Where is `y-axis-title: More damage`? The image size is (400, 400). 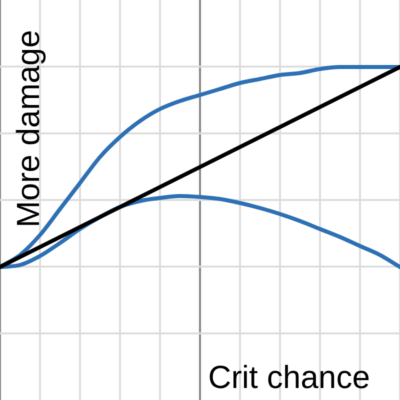 y-axis-title: More damage is located at coordinates (28, 129).